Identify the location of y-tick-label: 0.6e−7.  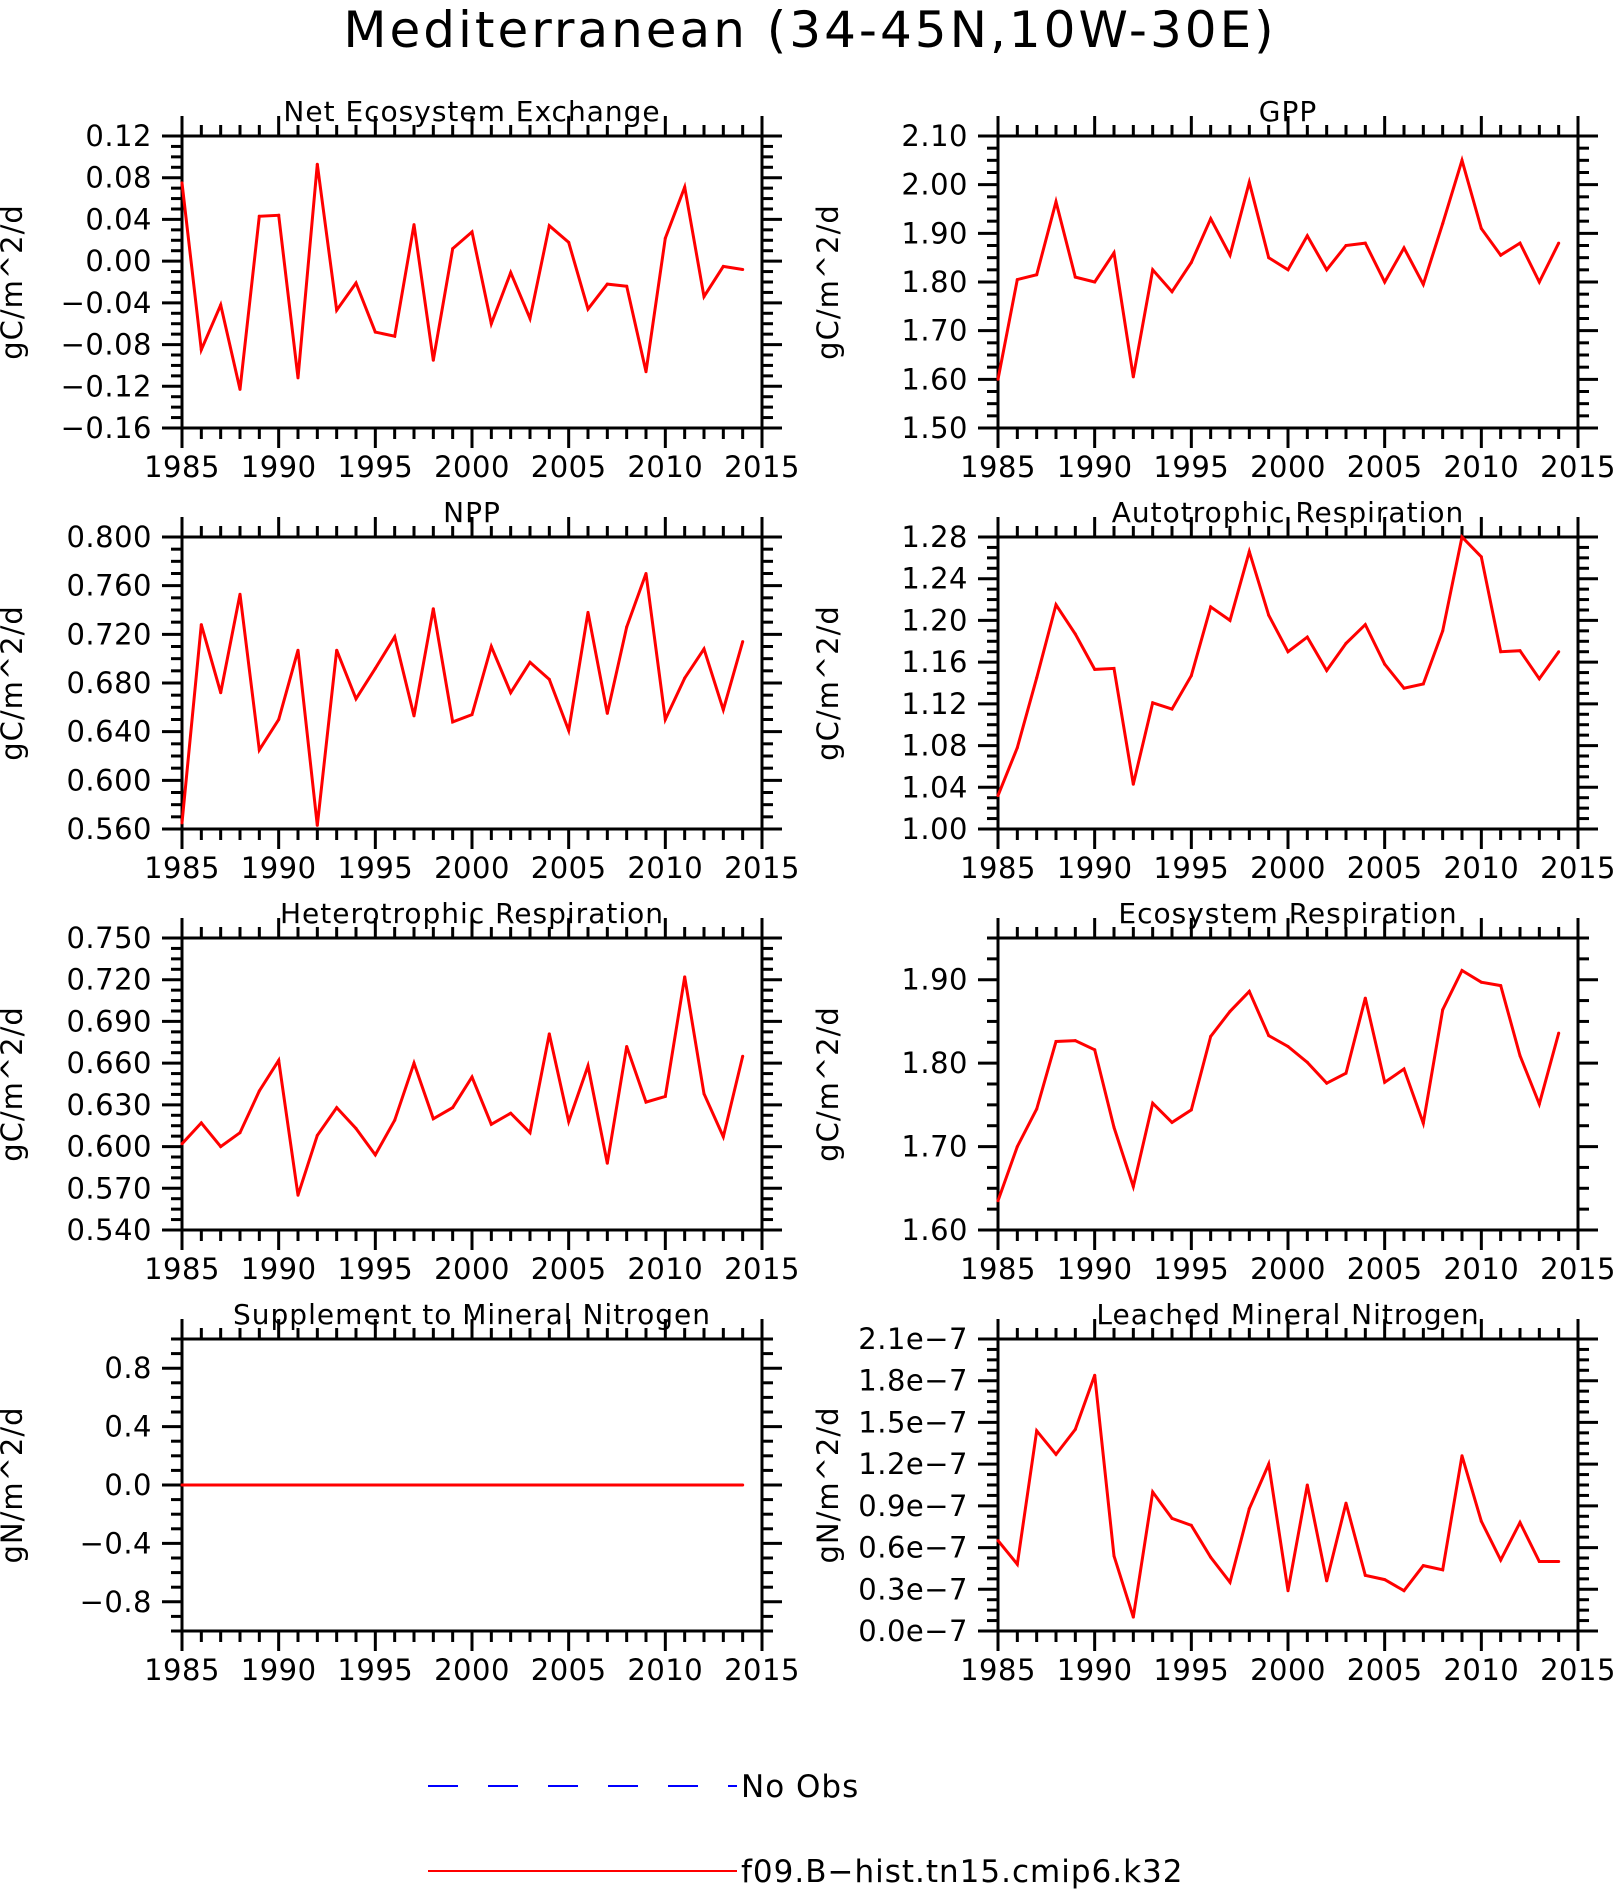
(913, 1548).